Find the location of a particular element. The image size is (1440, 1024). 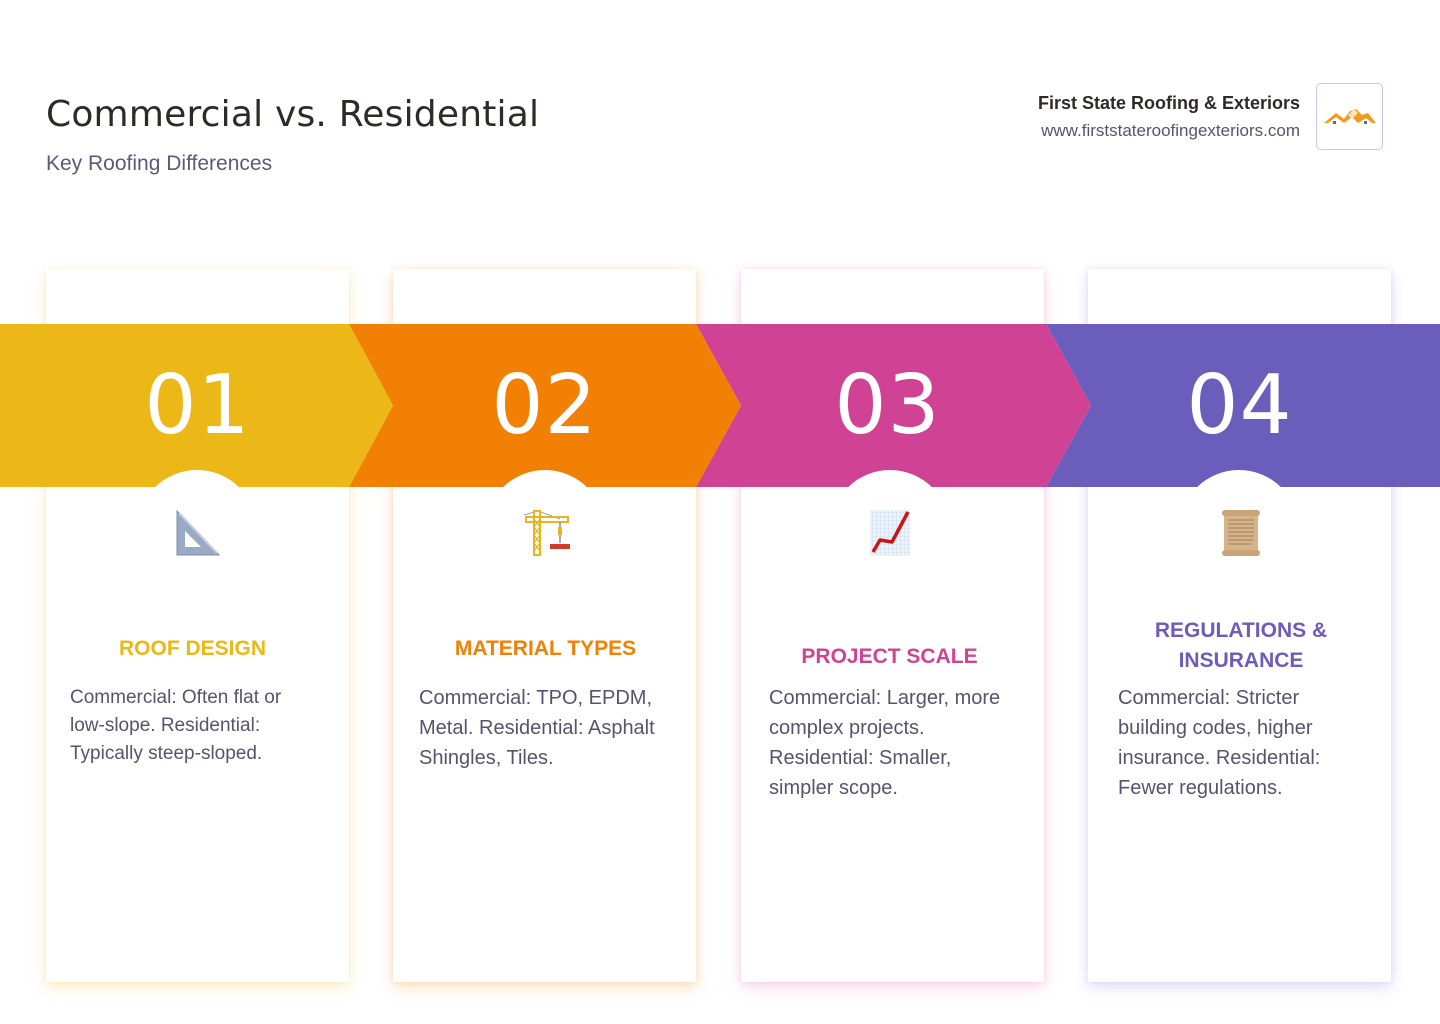

page-title: Commercial vs. Residential is located at coordinates (293, 114).